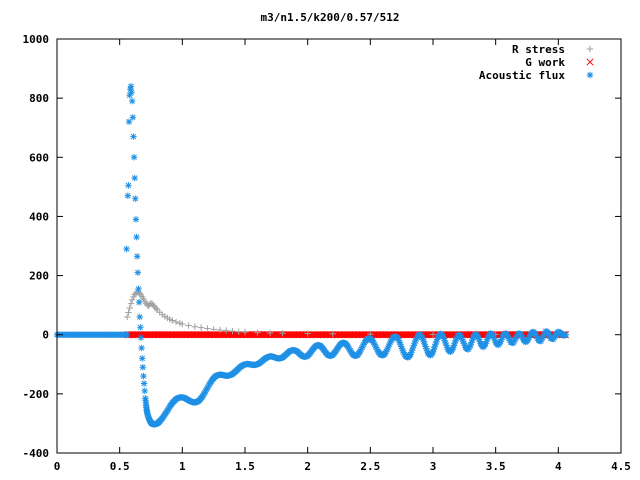 The image size is (640, 480). I want to click on legend-label: G work, so click(545, 62).